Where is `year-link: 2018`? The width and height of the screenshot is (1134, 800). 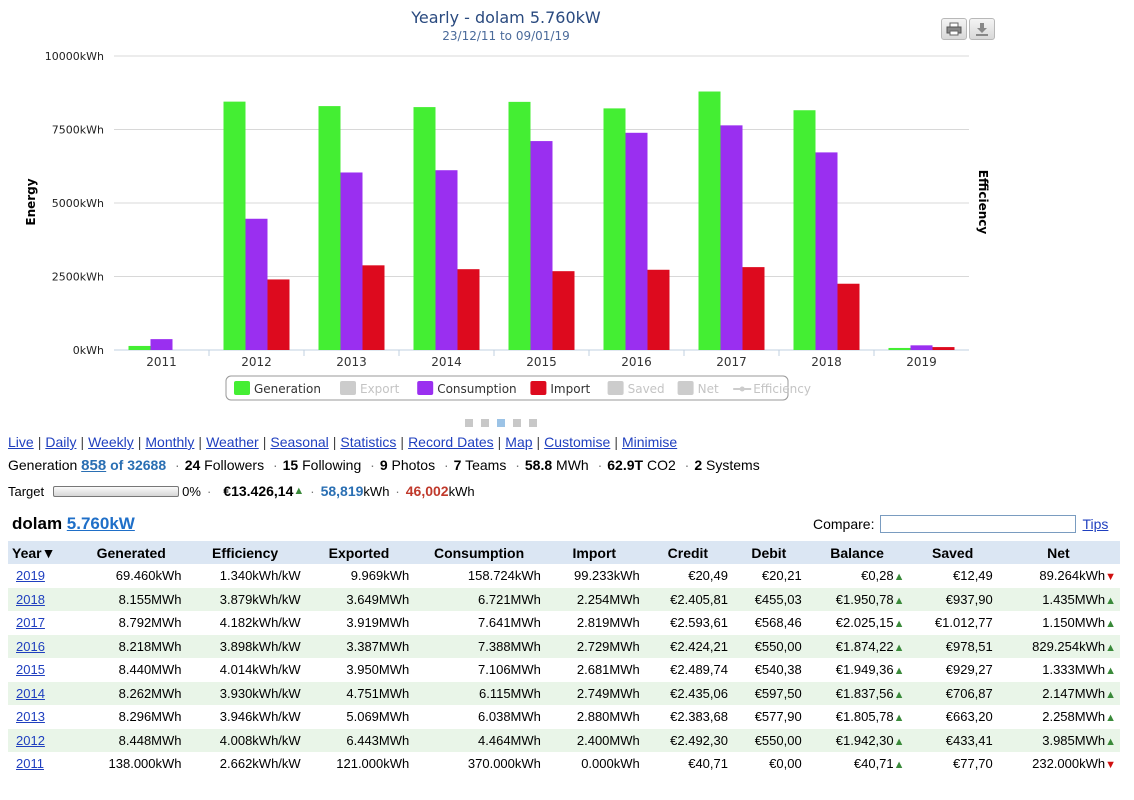
year-link: 2018 is located at coordinates (30, 599).